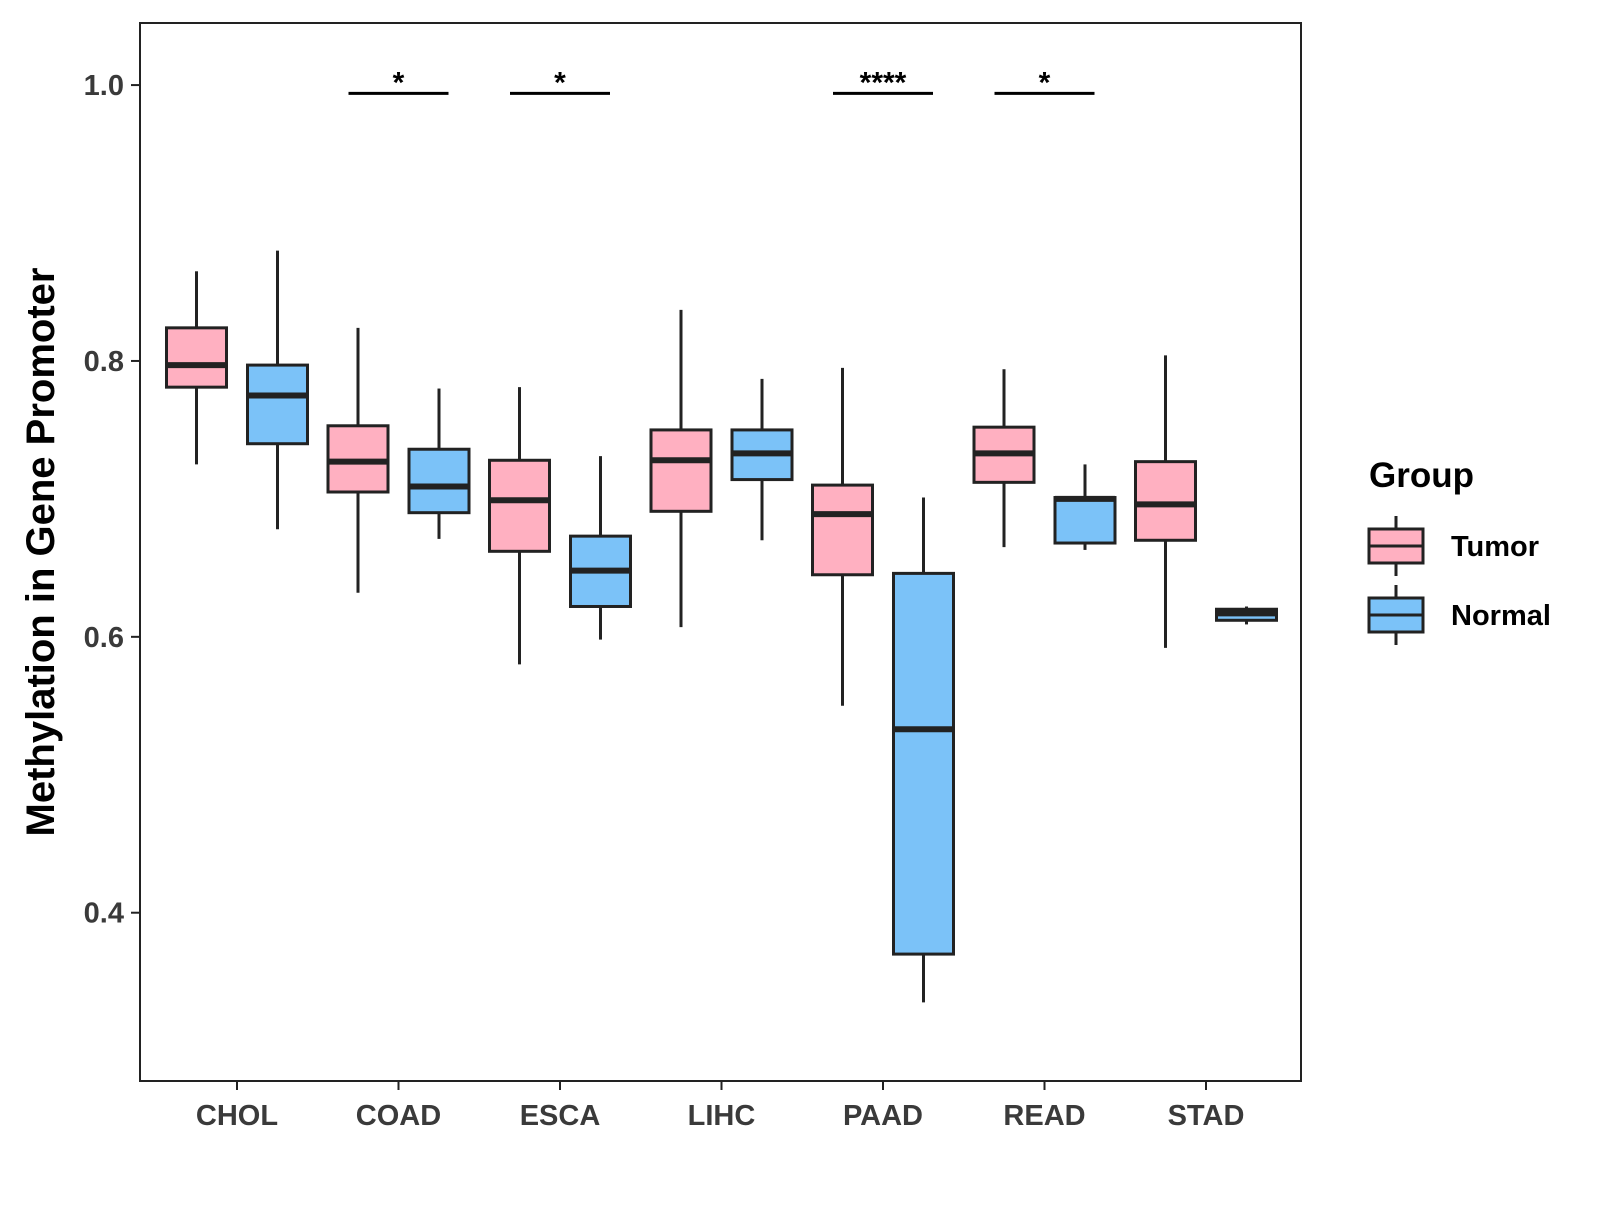 The height and width of the screenshot is (1205, 1600). What do you see at coordinates (762, 459) in the screenshot?
I see `box-normal-lihc` at bounding box center [762, 459].